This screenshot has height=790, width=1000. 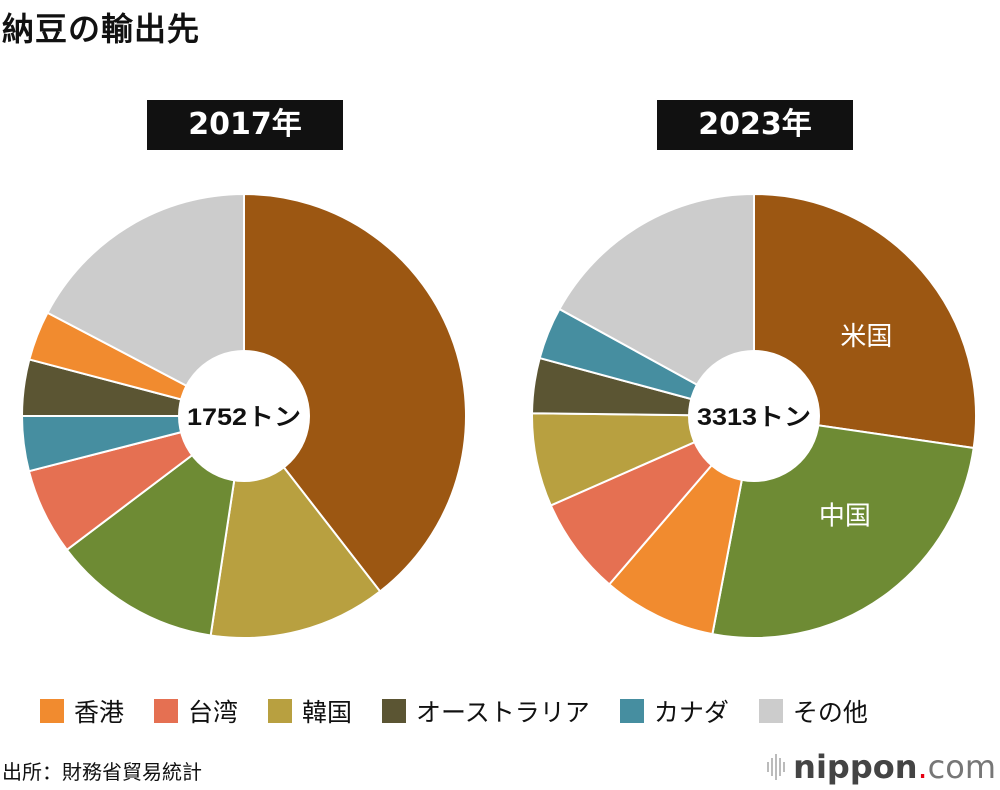 I want to click on legend-label: 台湾, so click(x=213, y=712).